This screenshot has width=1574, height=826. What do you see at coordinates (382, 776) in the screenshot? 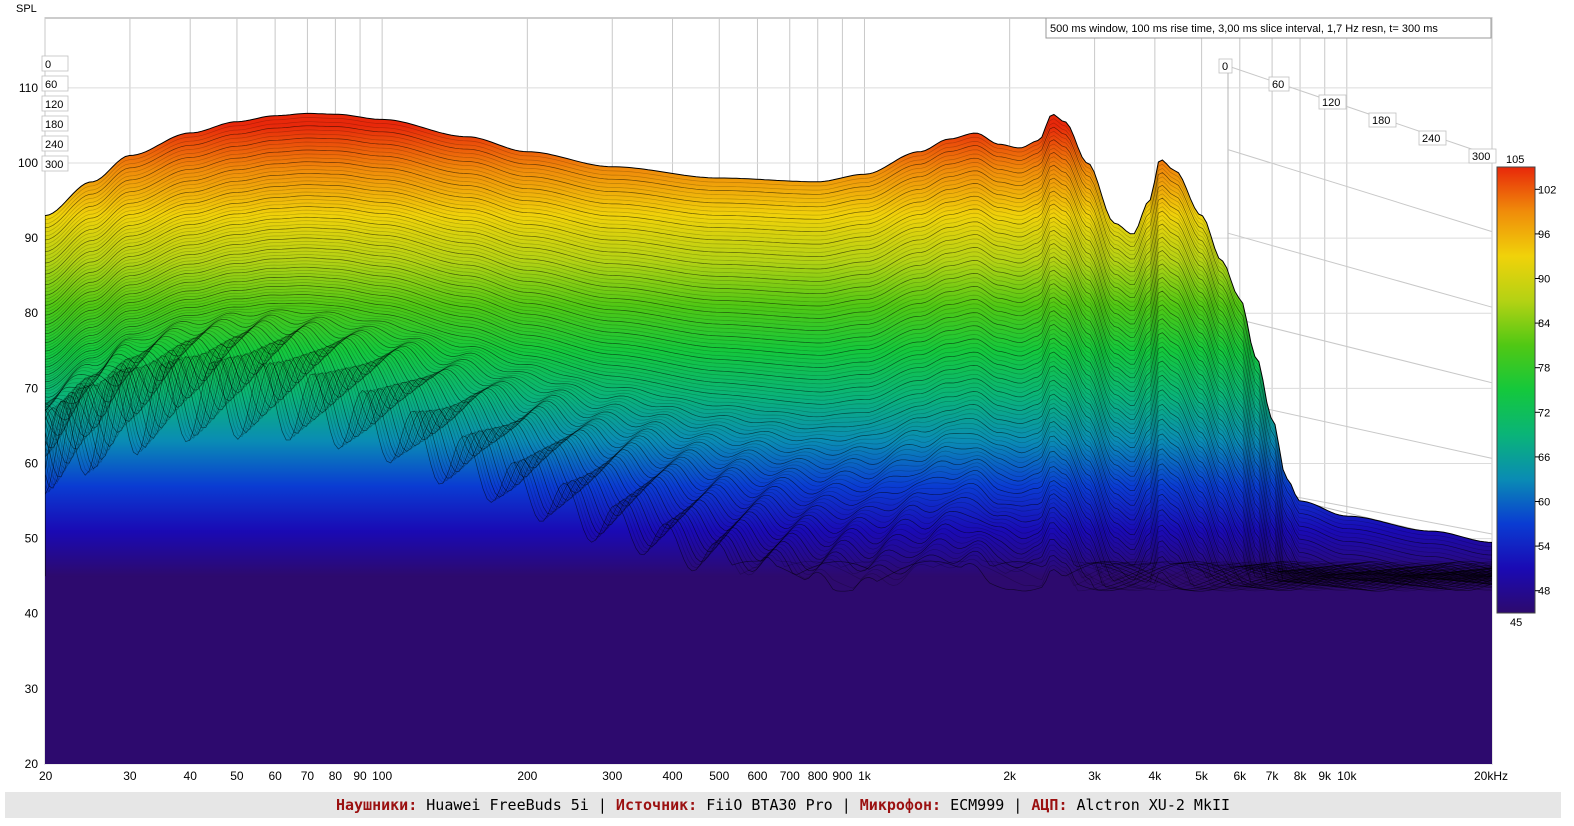
I see `x-tick-label: 100` at bounding box center [382, 776].